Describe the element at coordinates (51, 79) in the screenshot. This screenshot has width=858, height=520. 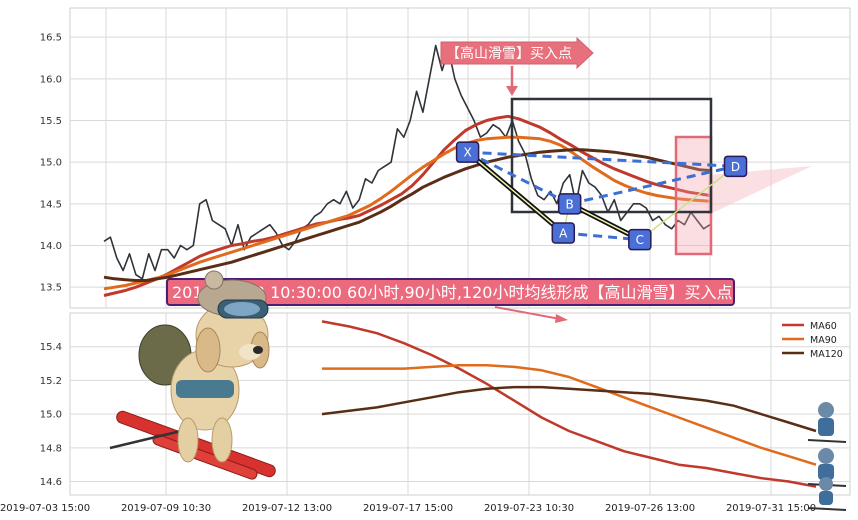
I see `top-y-tick-label: 16.0` at that location.